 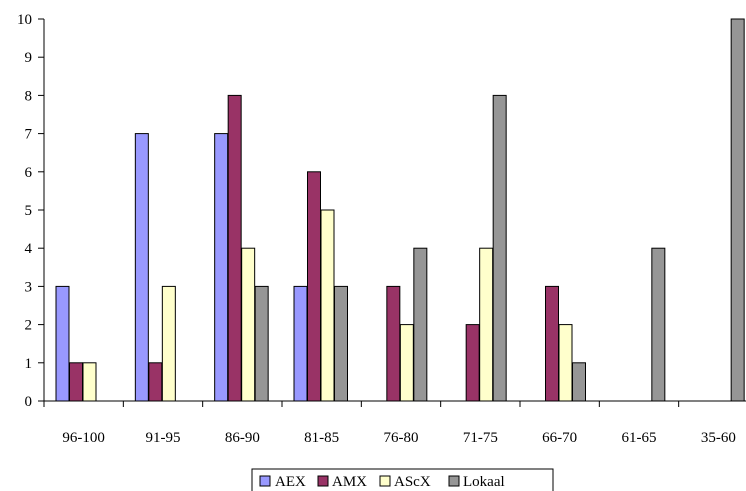 What do you see at coordinates (412, 482) in the screenshot?
I see `legend-label-ascx: AScX` at bounding box center [412, 482].